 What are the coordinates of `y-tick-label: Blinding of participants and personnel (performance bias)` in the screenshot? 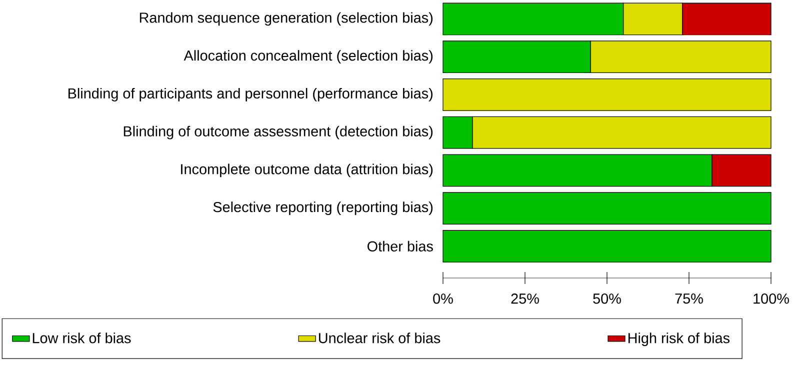 It's located at (250, 95).